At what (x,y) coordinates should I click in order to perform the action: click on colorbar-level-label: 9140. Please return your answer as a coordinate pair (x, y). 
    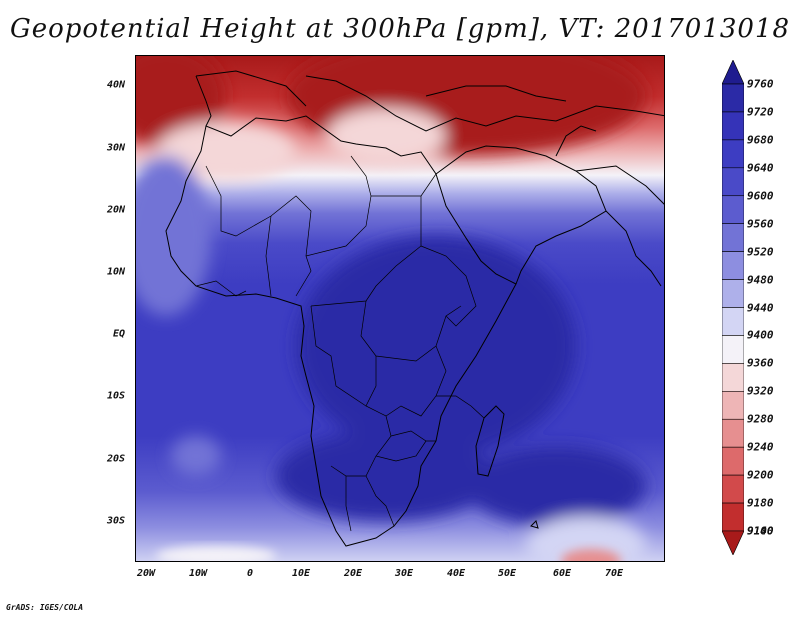
    Looking at the image, I should click on (760, 531).